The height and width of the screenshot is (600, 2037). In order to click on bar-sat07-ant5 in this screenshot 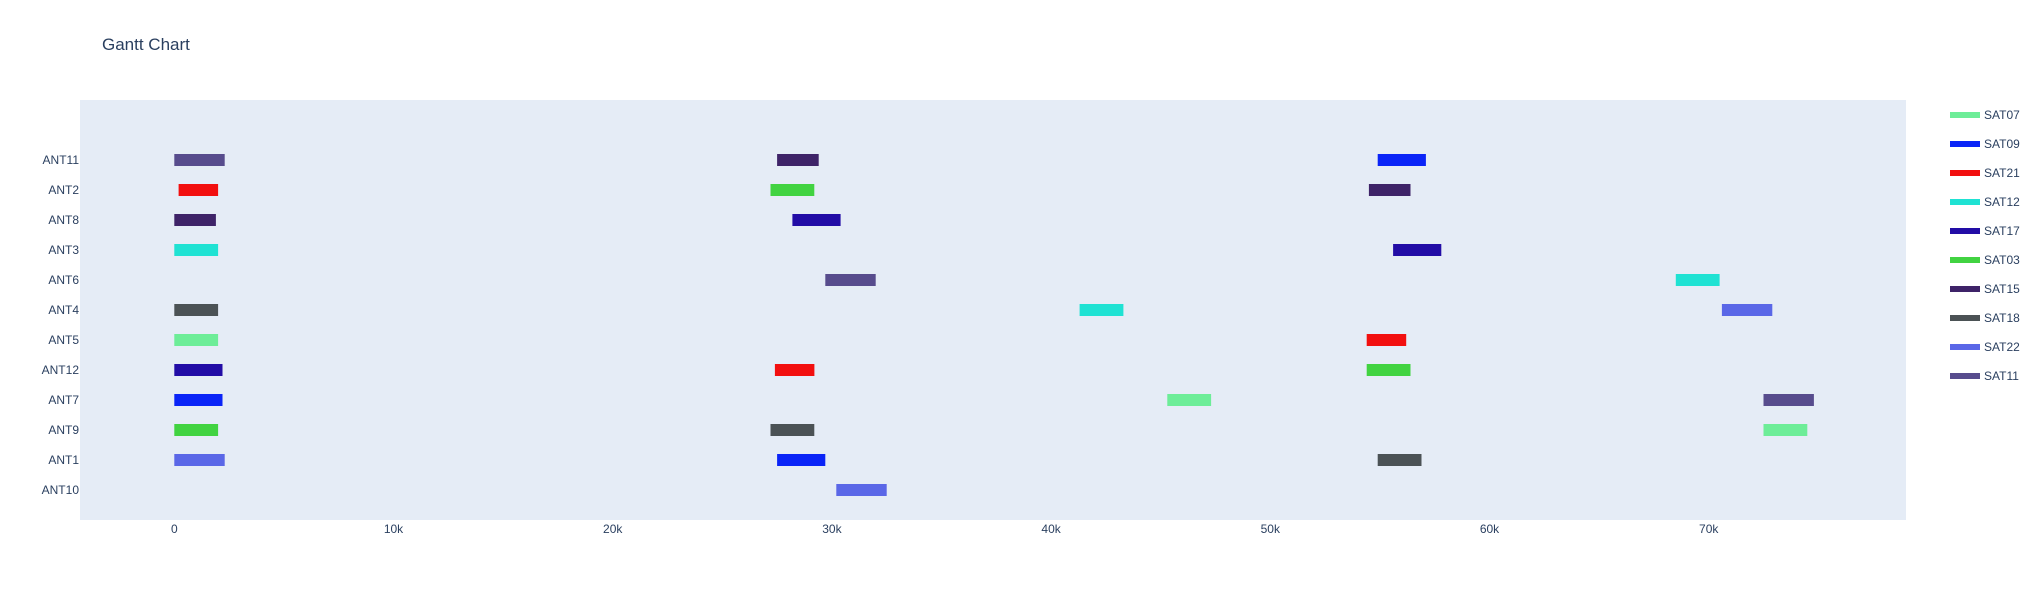, I will do `click(196, 340)`.